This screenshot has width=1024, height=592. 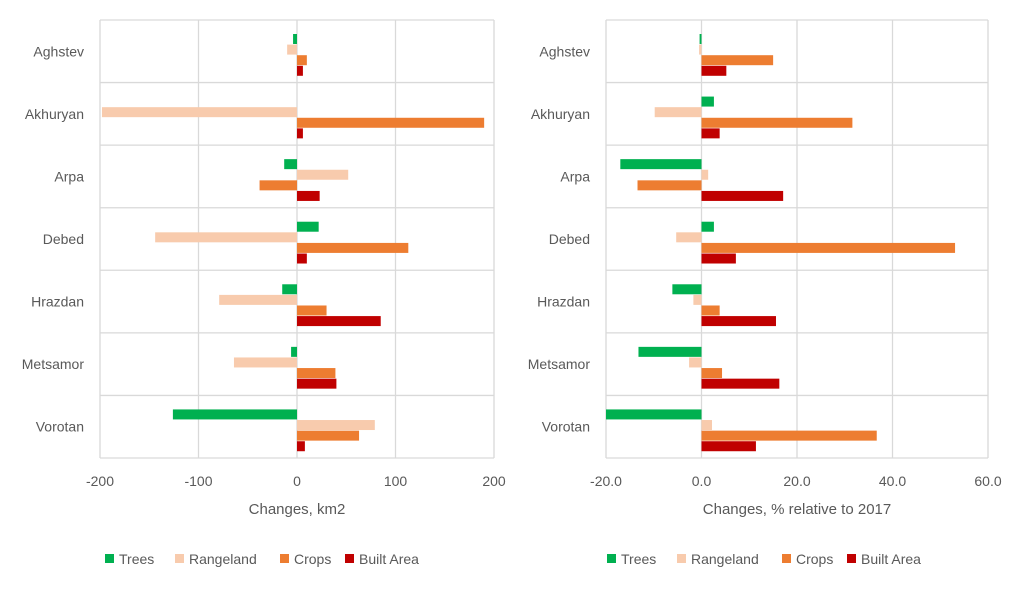 What do you see at coordinates (892, 481) in the screenshot?
I see `x-tick-label: 40.0` at bounding box center [892, 481].